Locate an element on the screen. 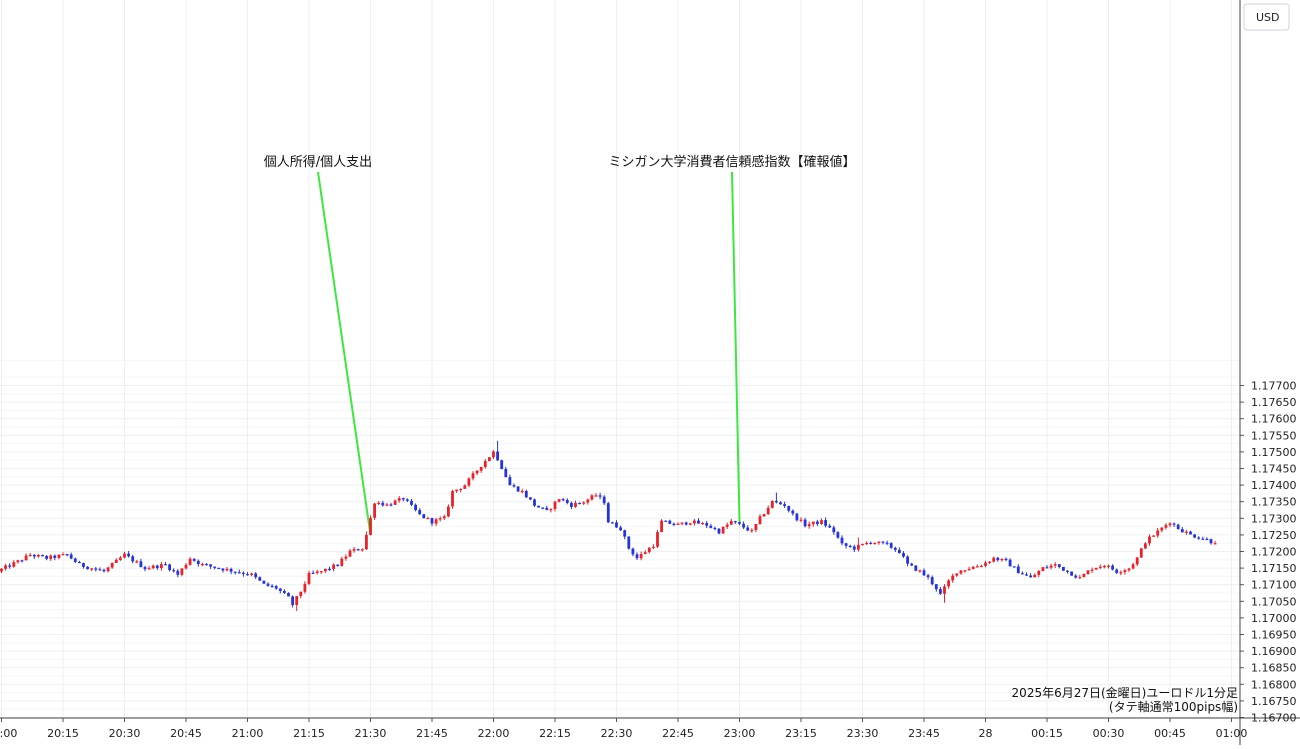 This screenshot has height=749, width=1300. x-tick-label: 28 is located at coordinates (986, 733).